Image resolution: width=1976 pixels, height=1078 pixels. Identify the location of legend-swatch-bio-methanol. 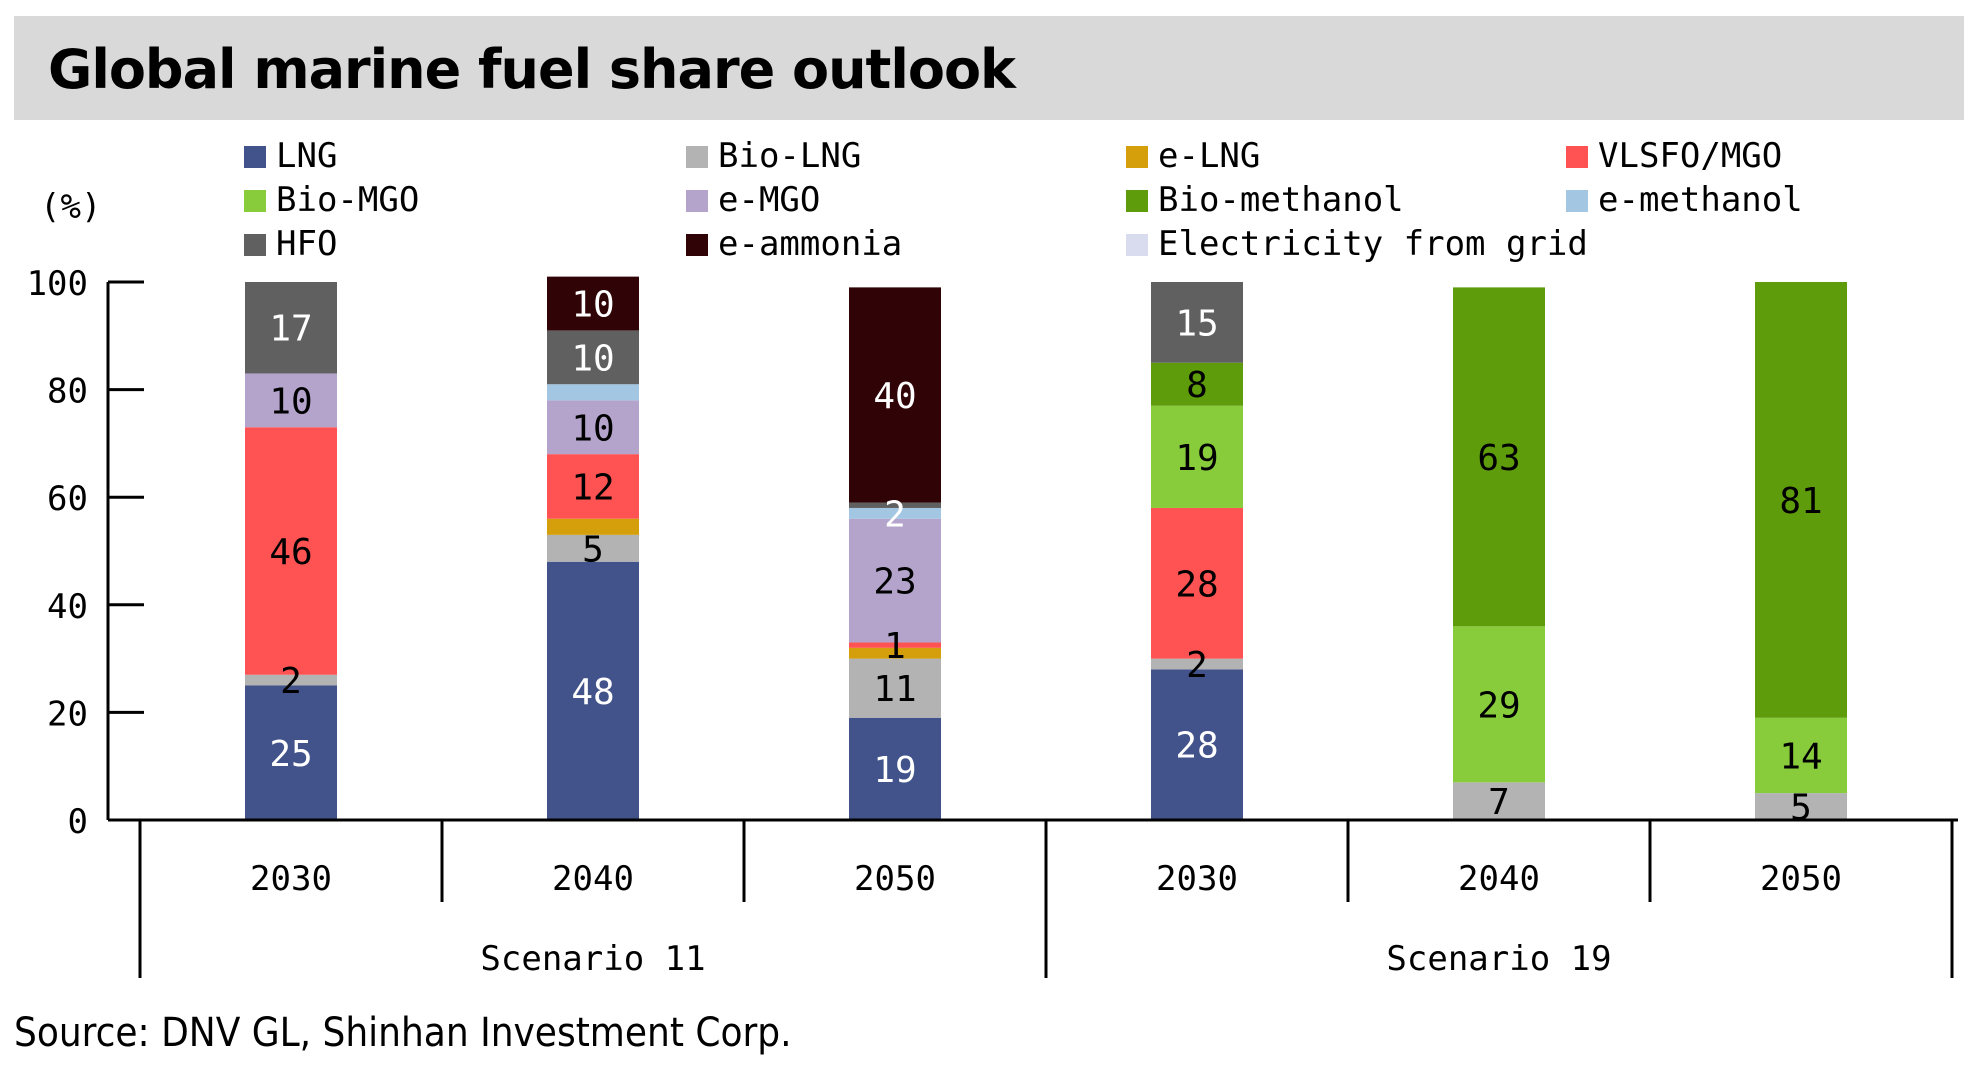
(1137, 201).